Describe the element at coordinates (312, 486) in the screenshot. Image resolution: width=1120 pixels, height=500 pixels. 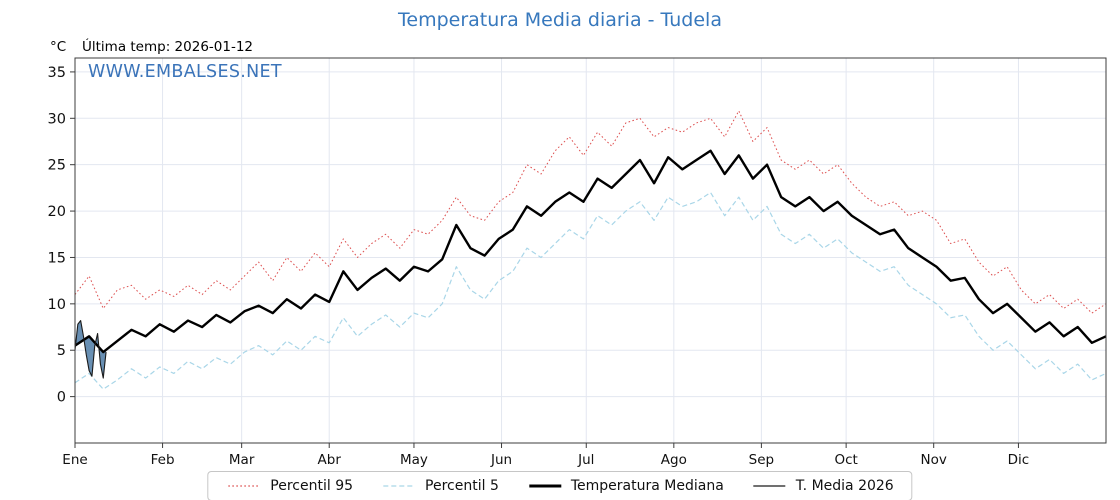
I see `legend-label-percentil-95: Percentil 95` at that location.